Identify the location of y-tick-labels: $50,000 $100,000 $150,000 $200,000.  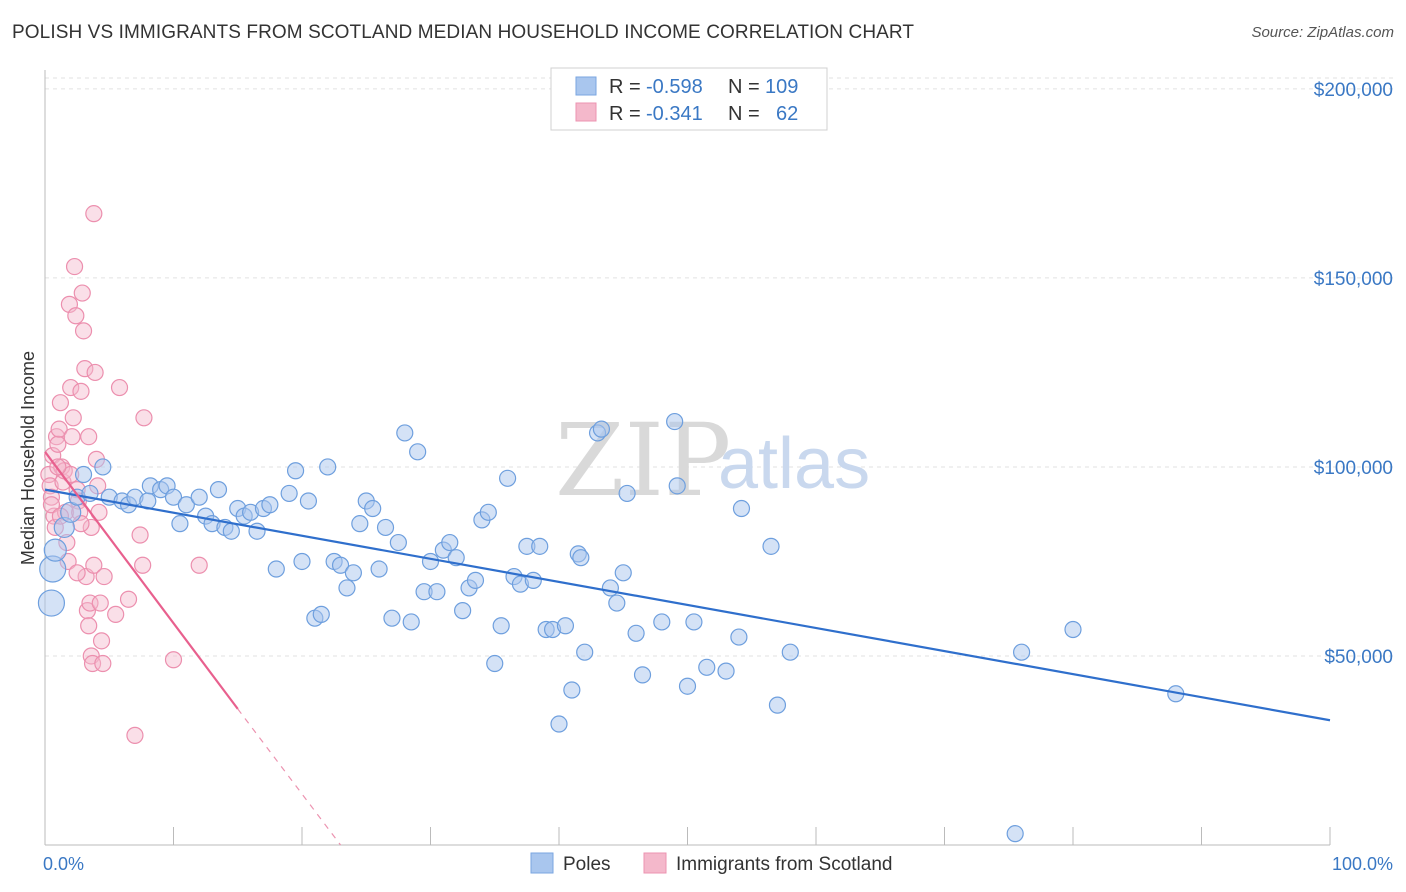
(1353, 374).